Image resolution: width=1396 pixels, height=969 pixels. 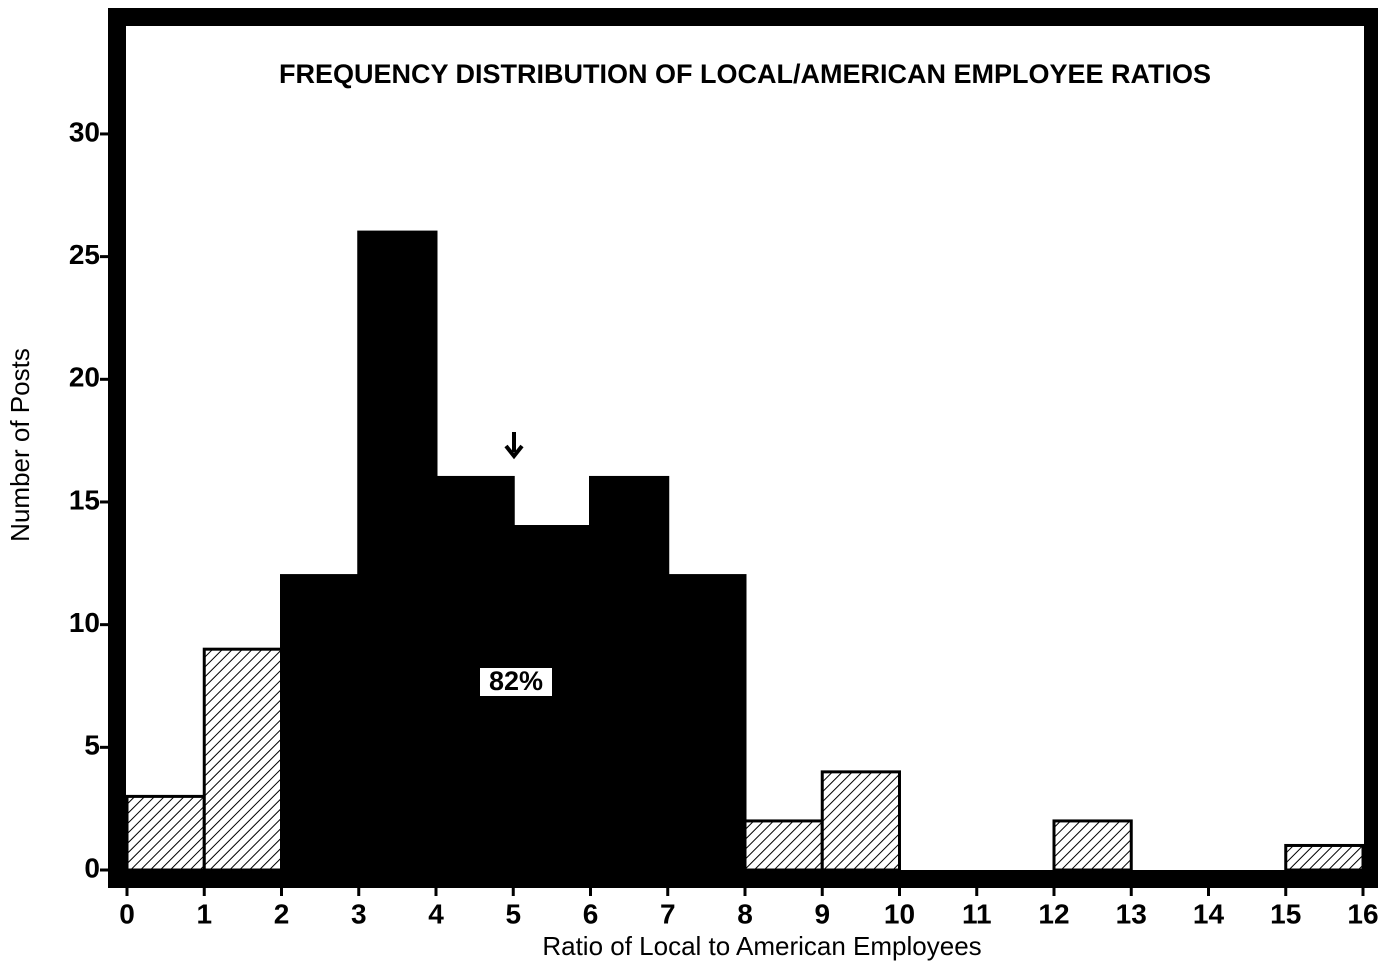 What do you see at coordinates (84, 499) in the screenshot?
I see `y-tick-label: 15` at bounding box center [84, 499].